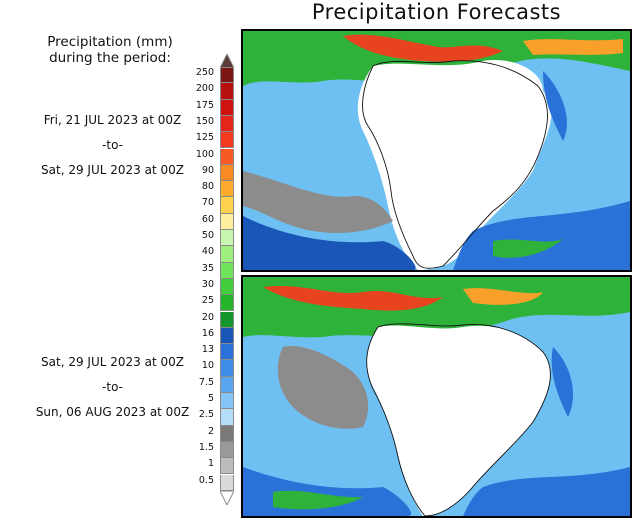  What do you see at coordinates (207, 350) in the screenshot?
I see `colorbar-tick-label: 13` at bounding box center [207, 350].